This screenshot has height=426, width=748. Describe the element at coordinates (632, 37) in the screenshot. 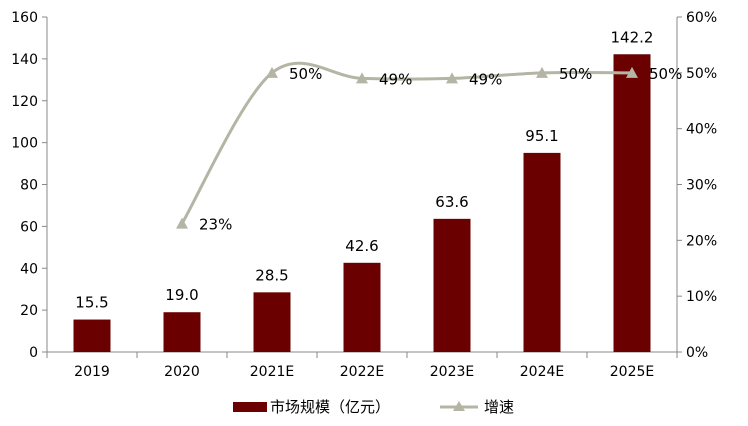

I see `bar-data-label: 142.2` at that location.